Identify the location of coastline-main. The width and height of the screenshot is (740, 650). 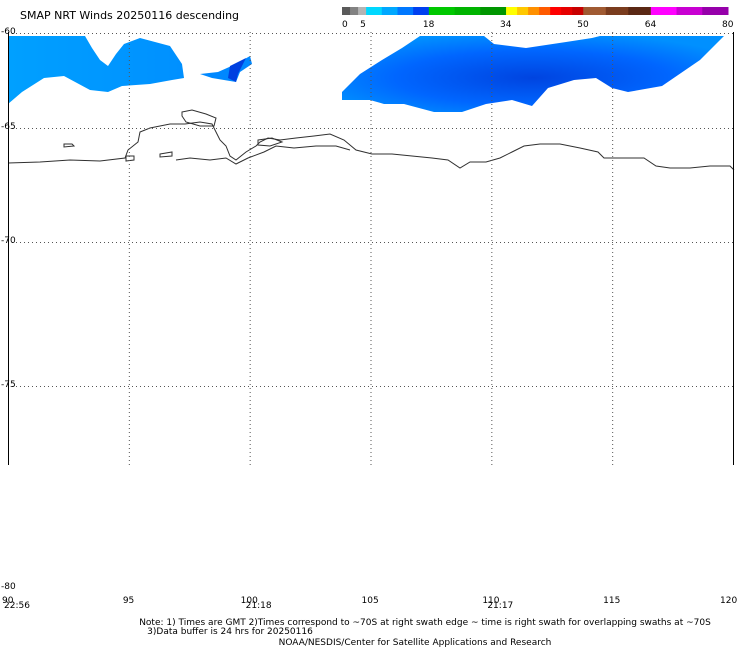
(371, 146).